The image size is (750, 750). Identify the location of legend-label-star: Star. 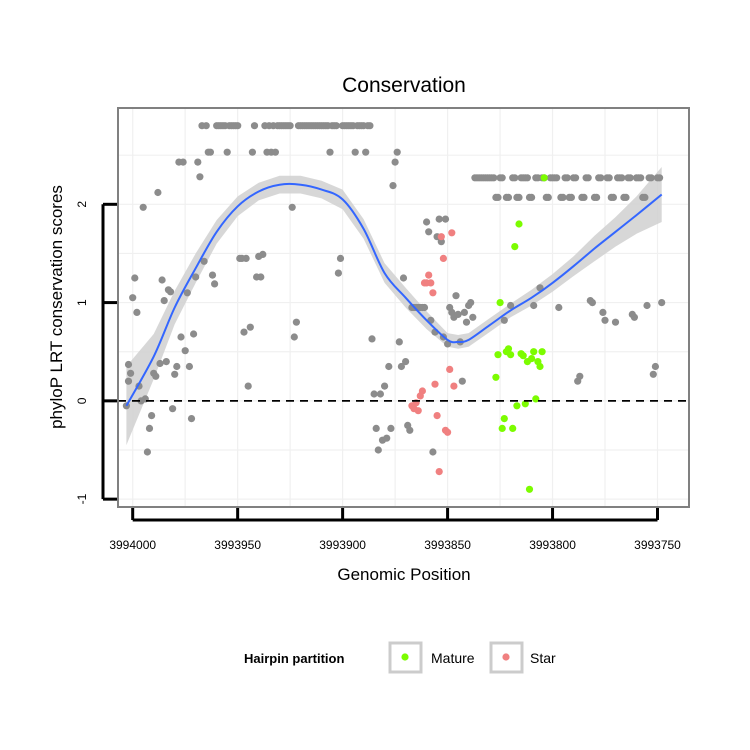
(543, 658).